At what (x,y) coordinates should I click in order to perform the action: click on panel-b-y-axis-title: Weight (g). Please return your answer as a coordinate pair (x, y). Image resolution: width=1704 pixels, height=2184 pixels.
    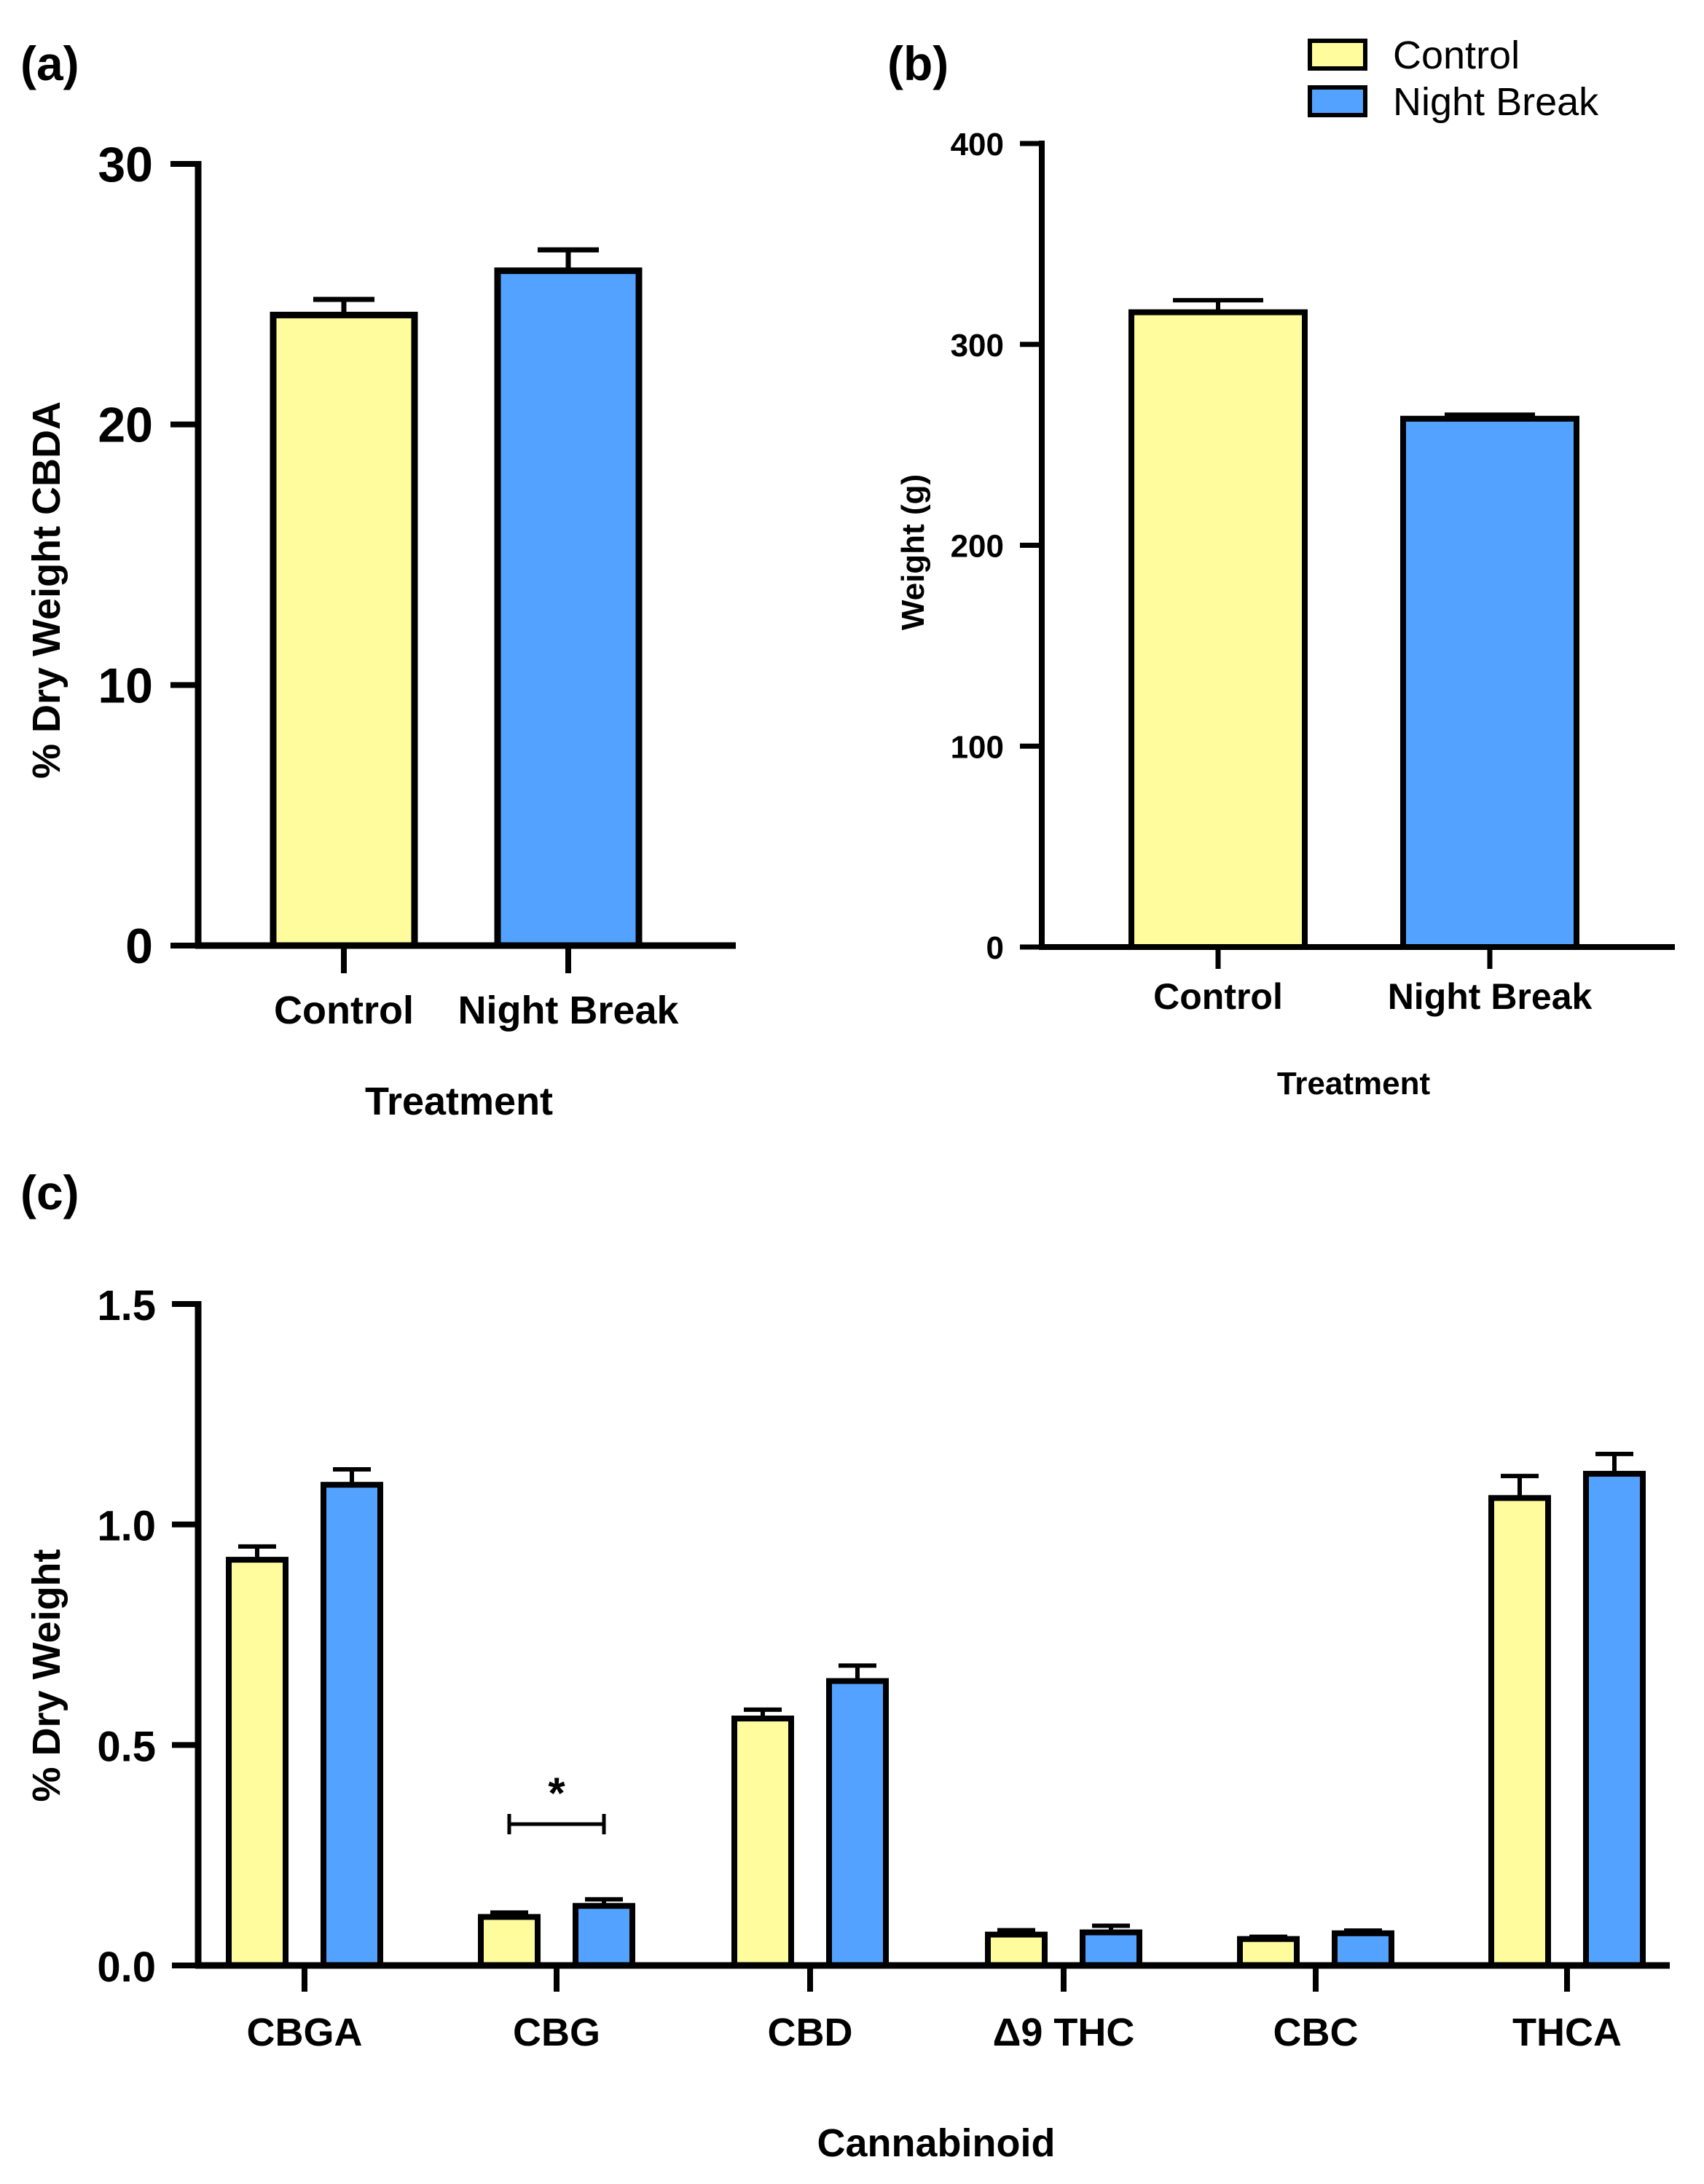
    Looking at the image, I should click on (913, 552).